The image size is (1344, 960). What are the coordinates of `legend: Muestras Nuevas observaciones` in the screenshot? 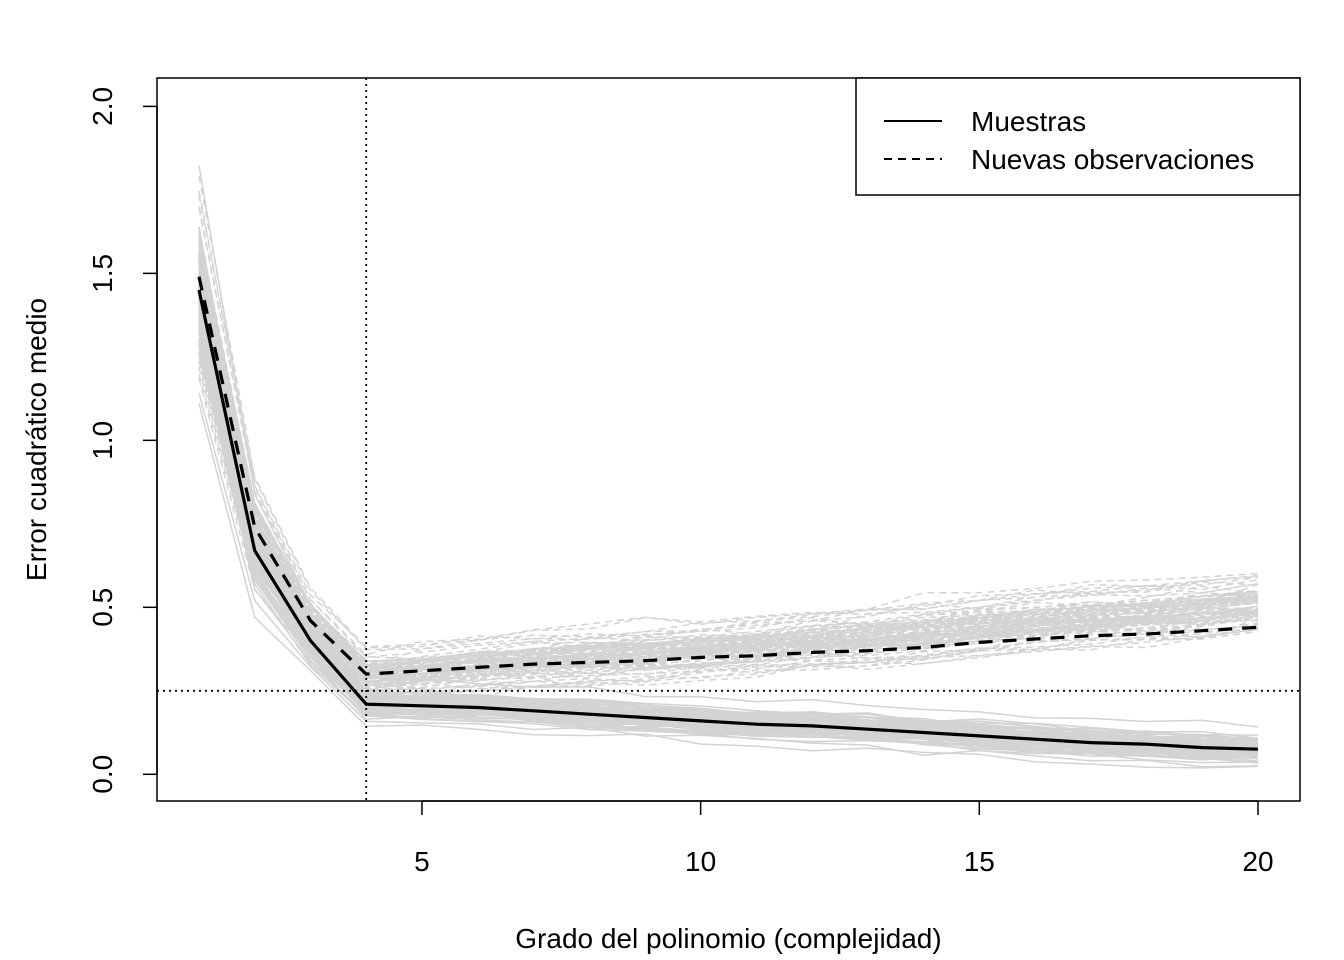 It's located at (1078, 136).